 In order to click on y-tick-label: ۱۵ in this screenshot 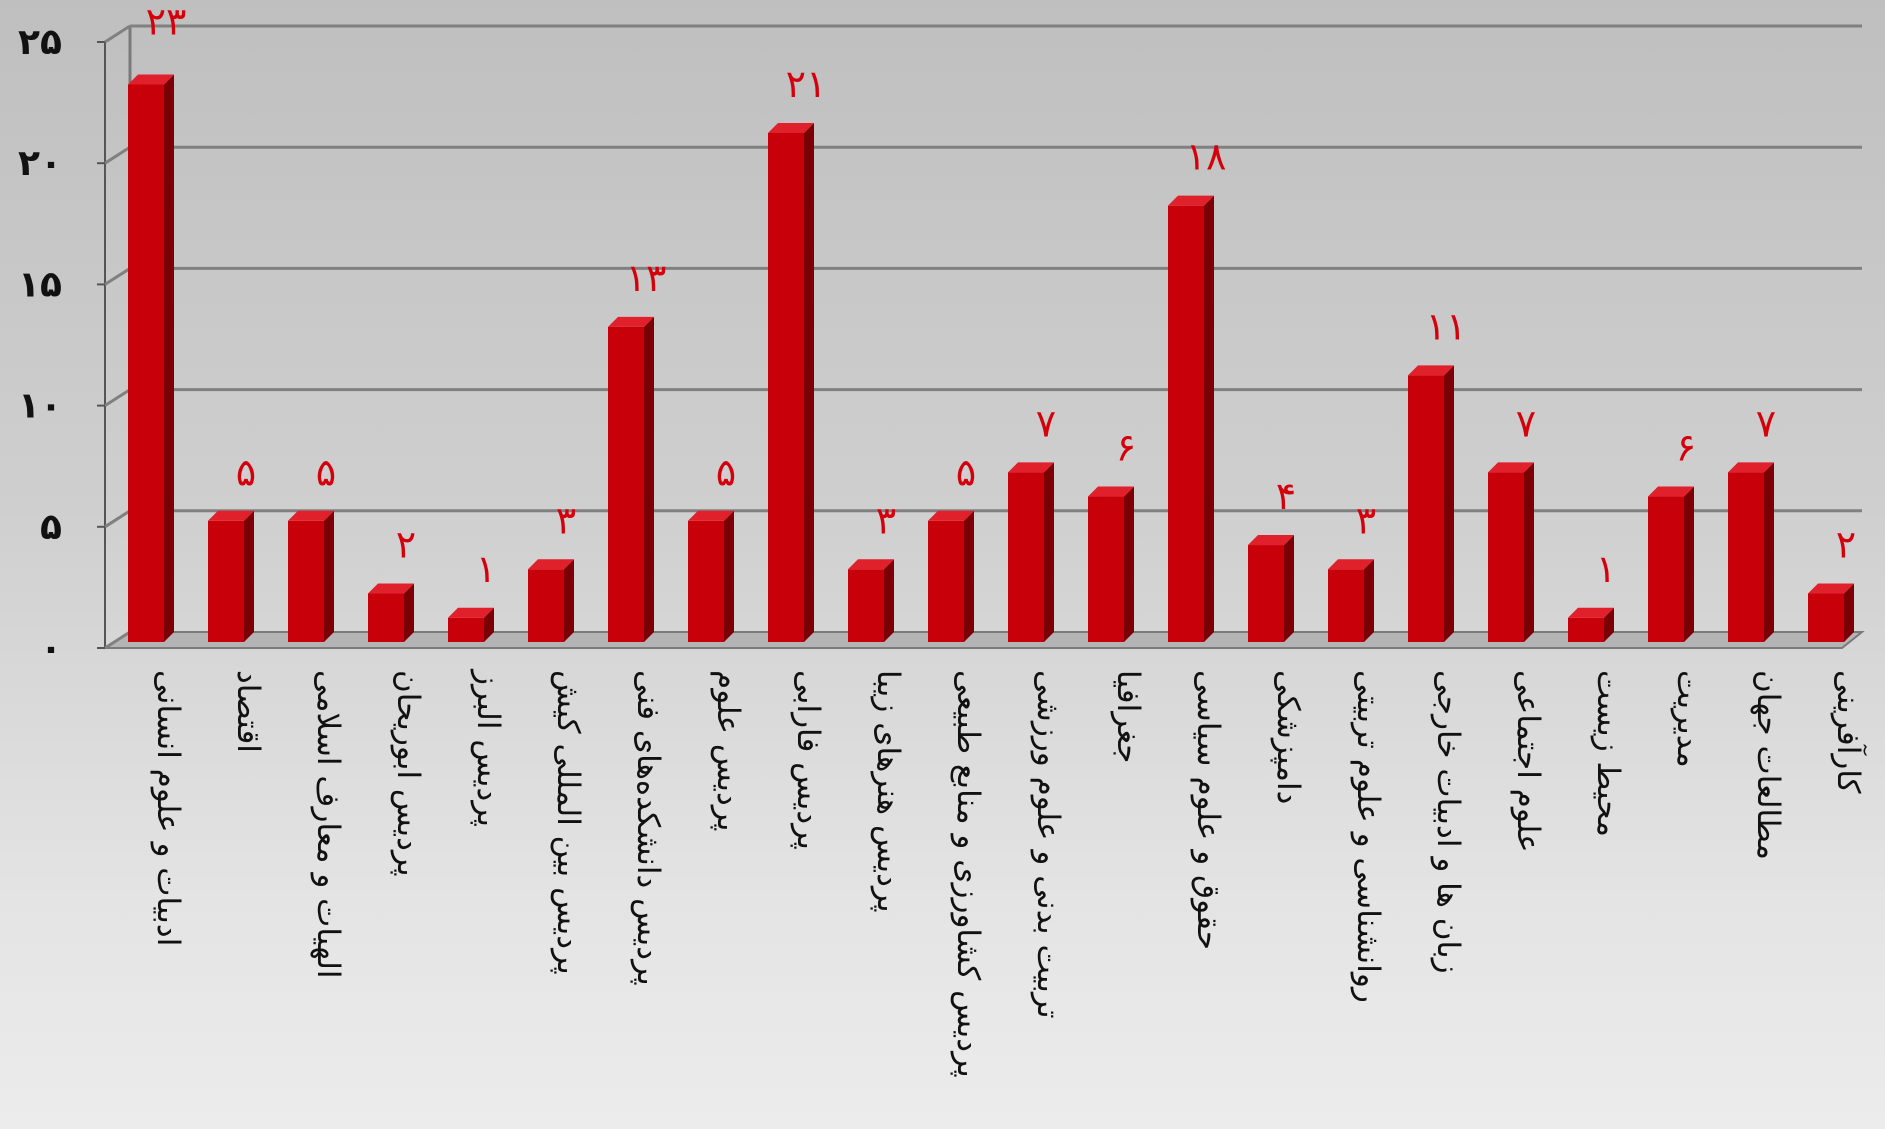, I will do `click(40, 284)`.